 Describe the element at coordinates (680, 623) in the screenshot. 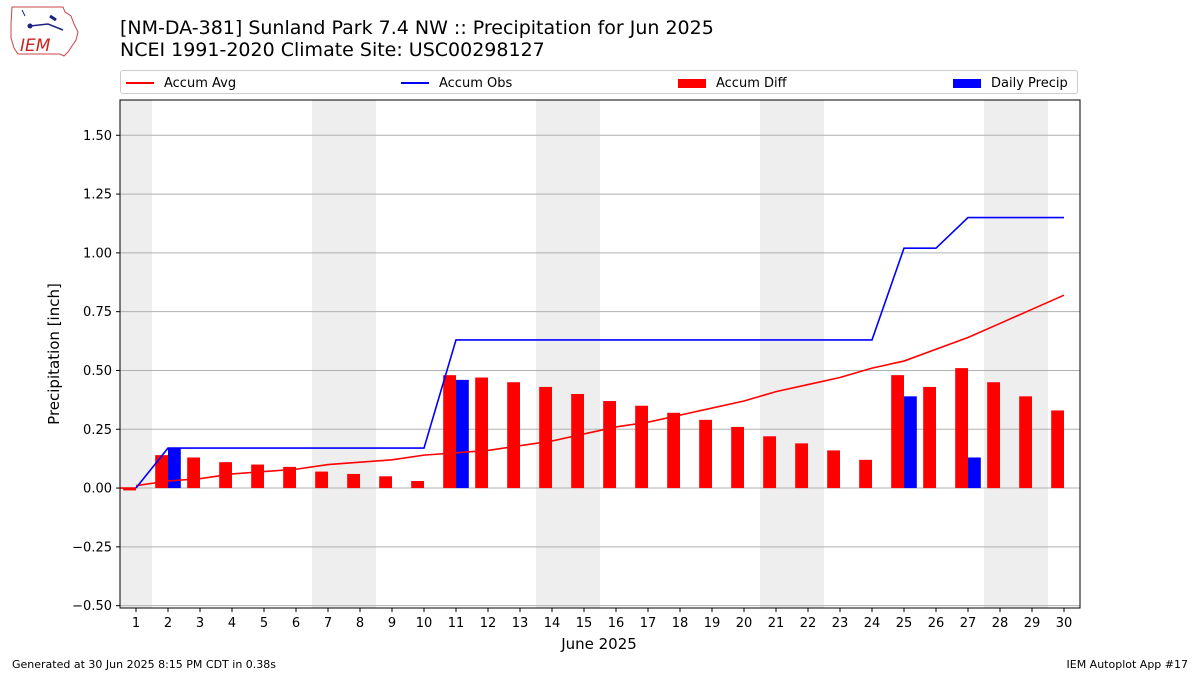

I see `x-tick-label: 18` at that location.